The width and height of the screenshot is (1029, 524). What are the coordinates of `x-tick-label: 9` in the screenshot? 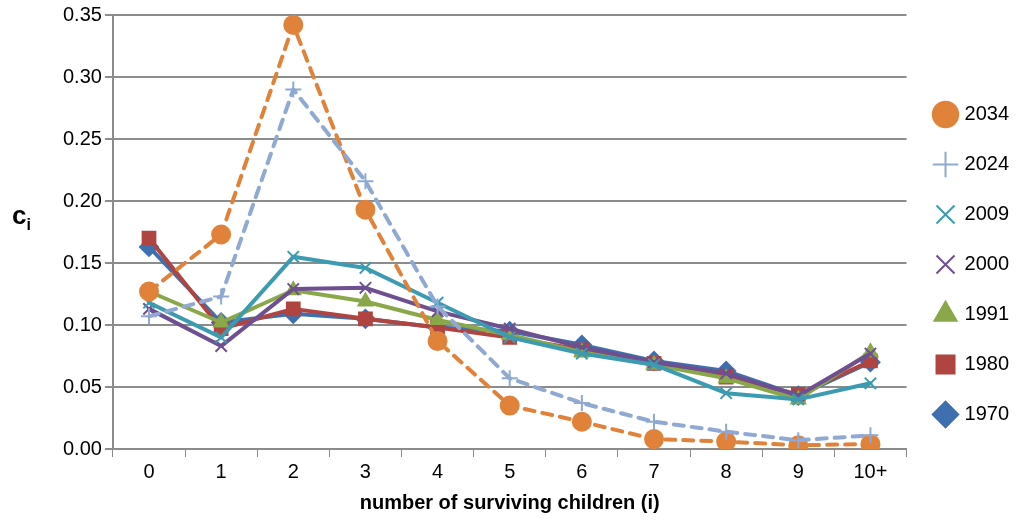 It's located at (798, 470).